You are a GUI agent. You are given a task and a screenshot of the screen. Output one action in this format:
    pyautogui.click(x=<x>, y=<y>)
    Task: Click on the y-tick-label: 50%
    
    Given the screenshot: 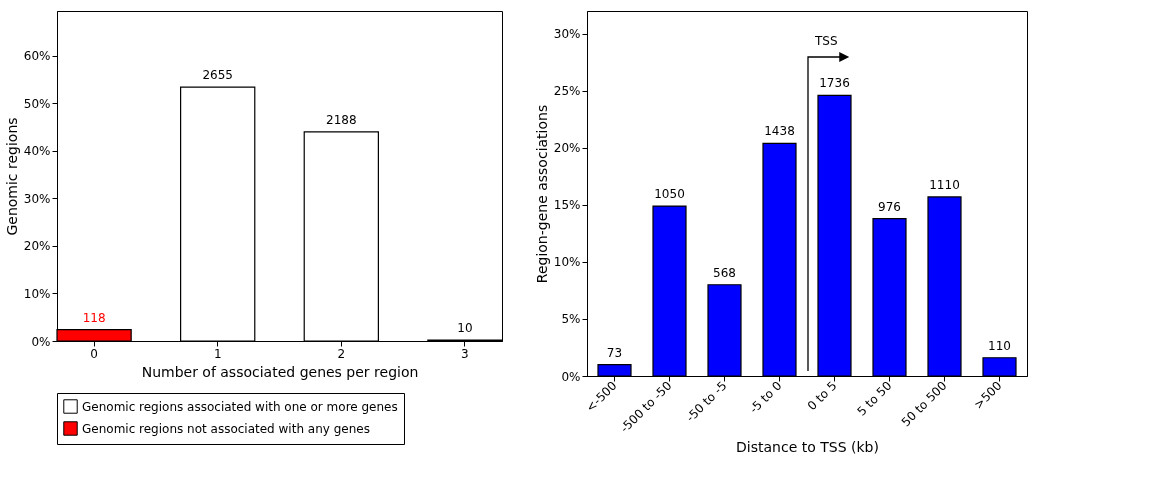 What is the action you would take?
    pyautogui.click(x=37, y=103)
    